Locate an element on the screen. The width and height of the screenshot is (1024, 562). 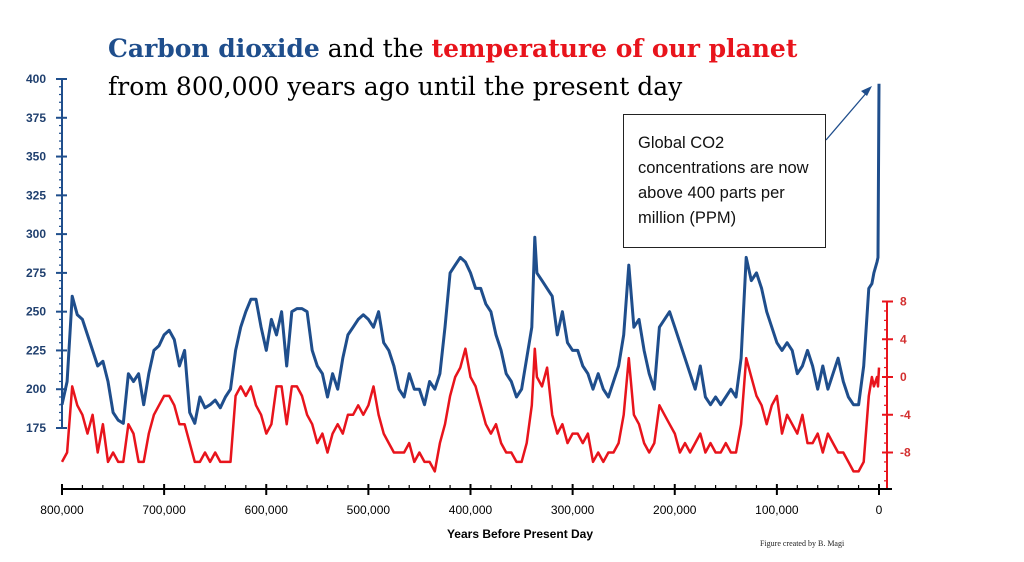
x-axis-tick-label: 400,000 is located at coordinates (471, 510).